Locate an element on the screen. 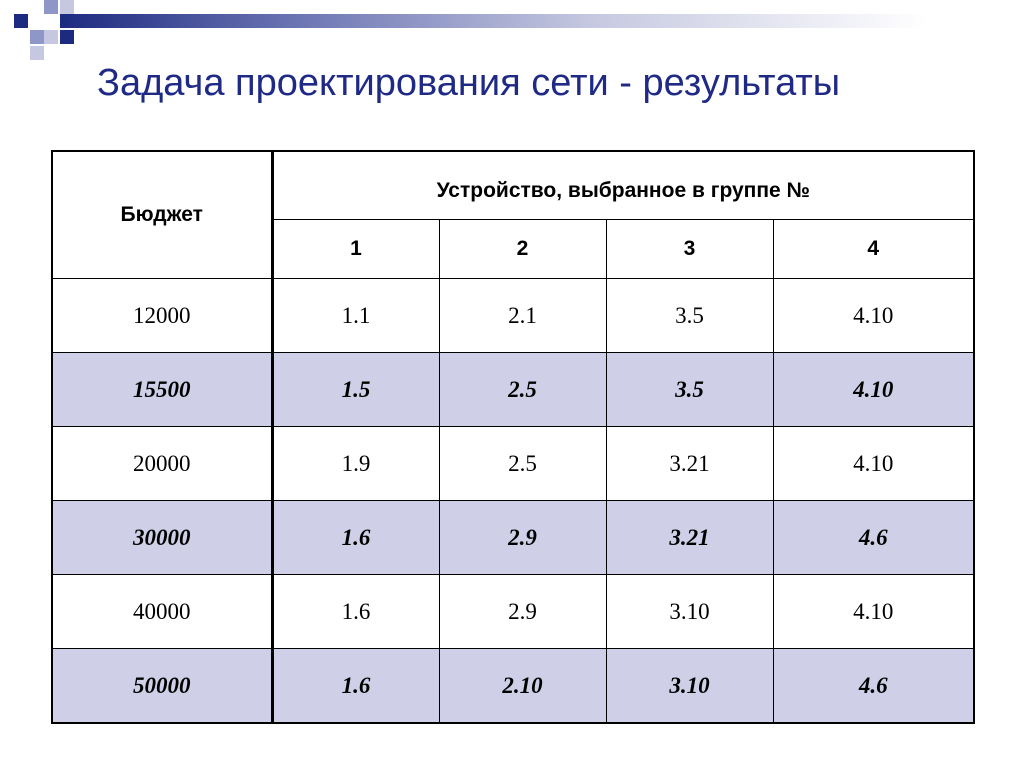 The height and width of the screenshot is (768, 1024). budget-cell: 15500 is located at coordinates (162, 389).